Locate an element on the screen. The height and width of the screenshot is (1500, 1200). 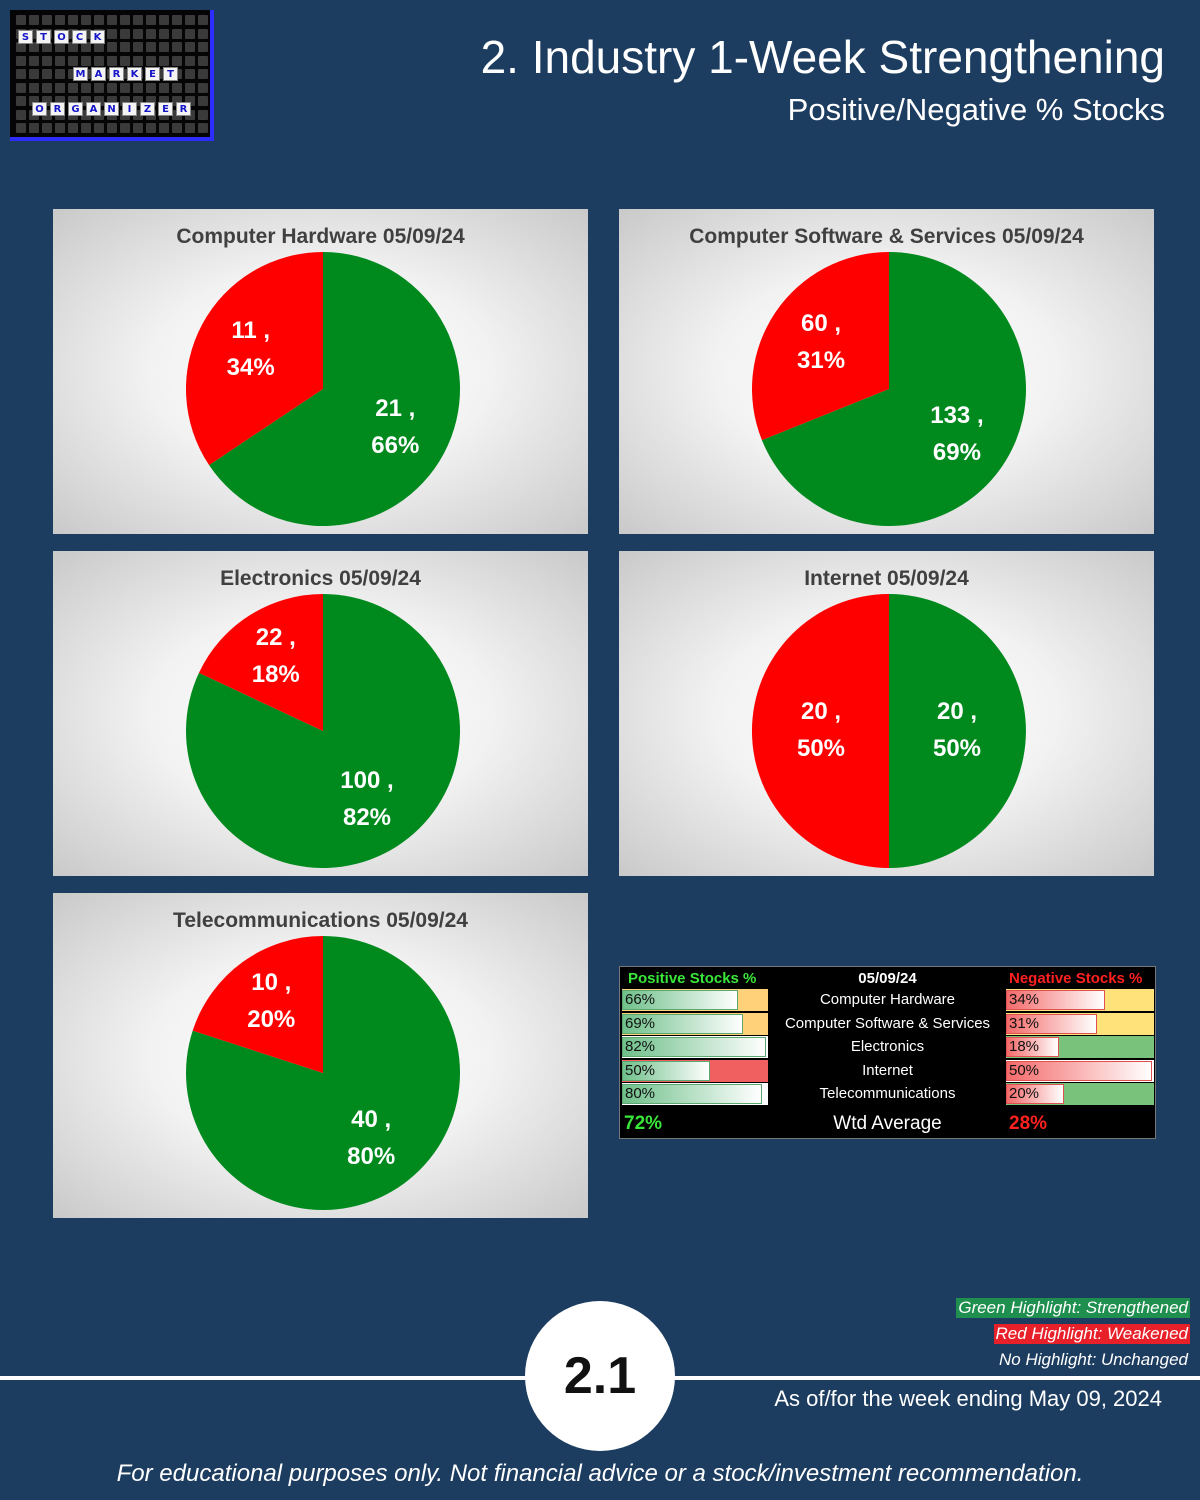
chart-title: Telecommunications 05/09/24 is located at coordinates (320, 920).